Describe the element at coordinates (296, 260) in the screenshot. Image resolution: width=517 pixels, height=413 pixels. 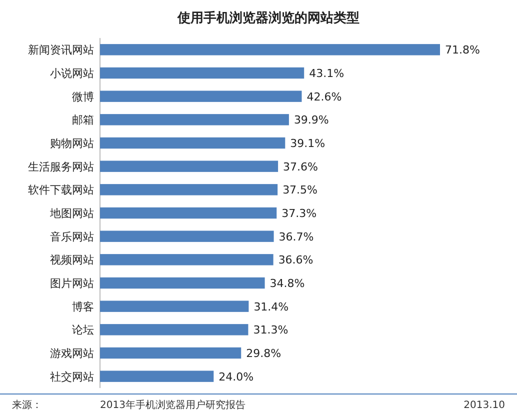
I see `data-label: 36.6%` at that location.